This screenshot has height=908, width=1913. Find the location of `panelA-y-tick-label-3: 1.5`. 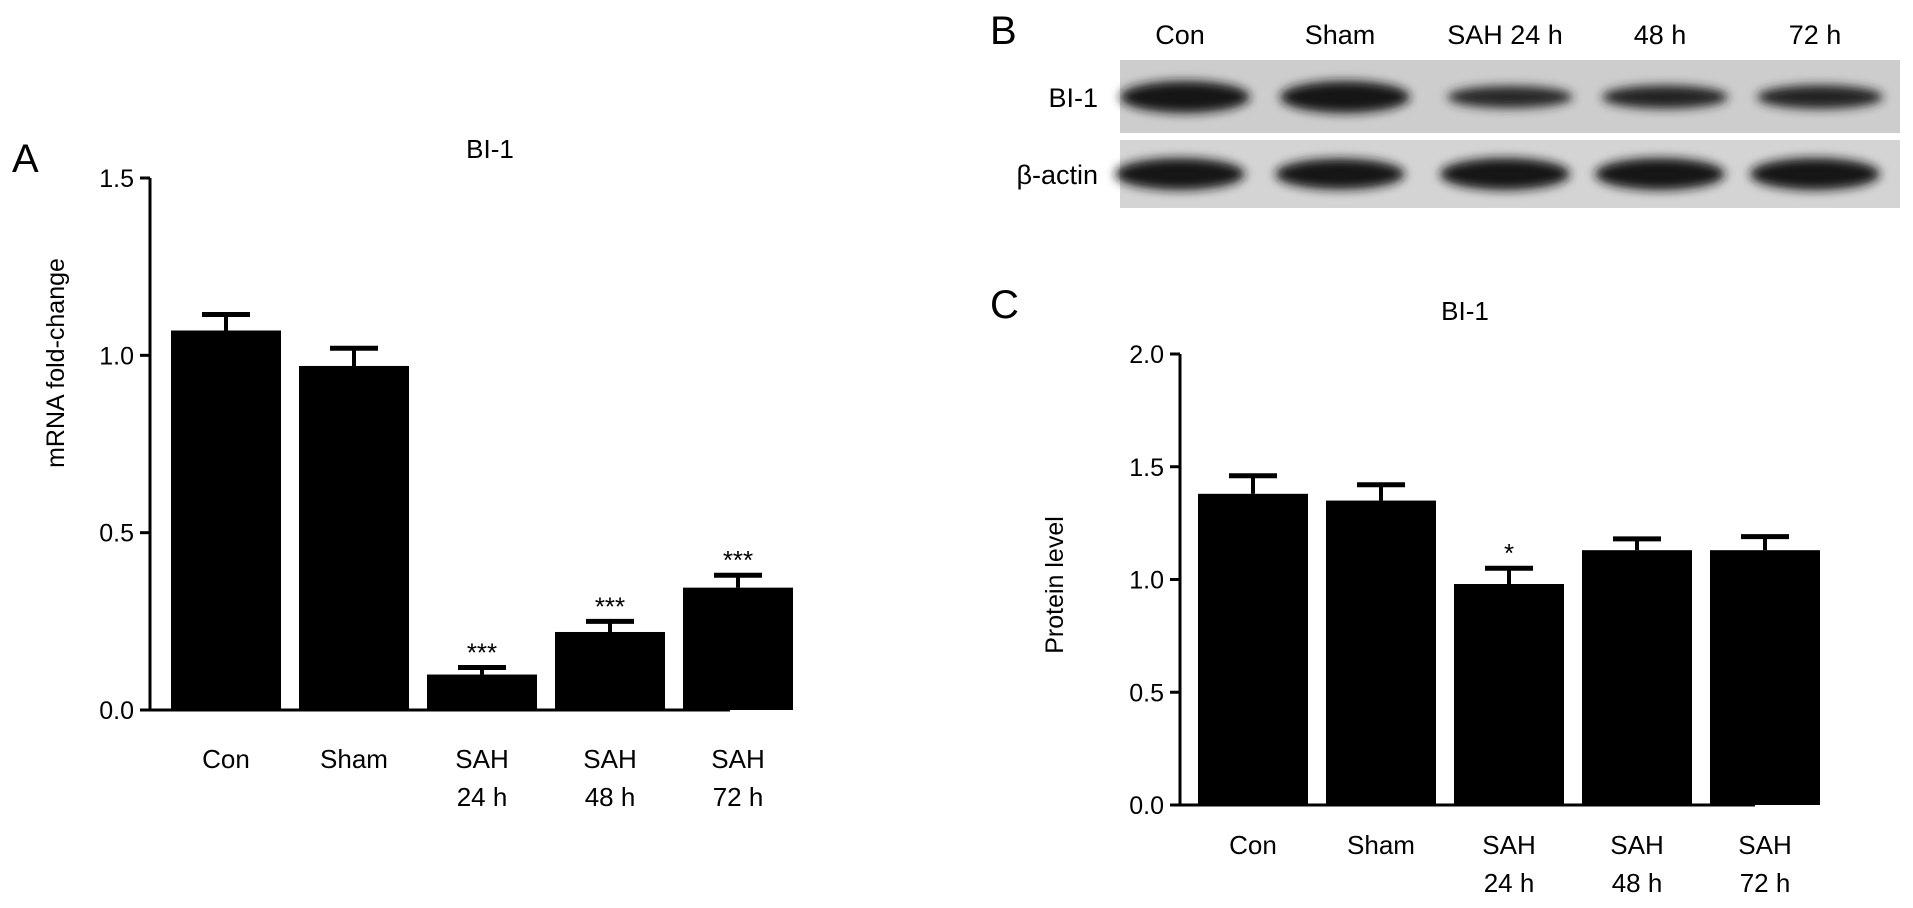

panelA-y-tick-label-3: 1.5 is located at coordinates (116, 179).